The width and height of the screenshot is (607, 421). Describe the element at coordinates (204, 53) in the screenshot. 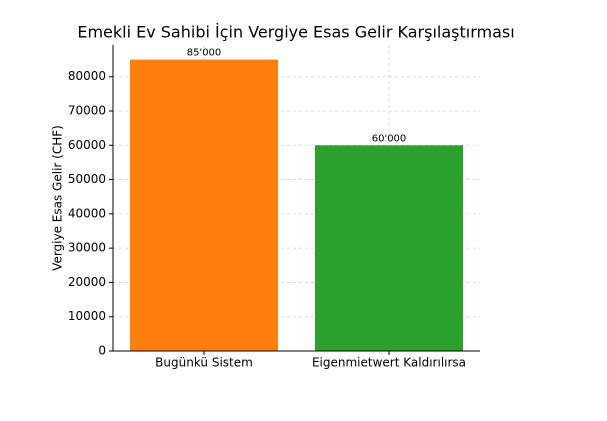

I see `value-label: 85'000` at that location.